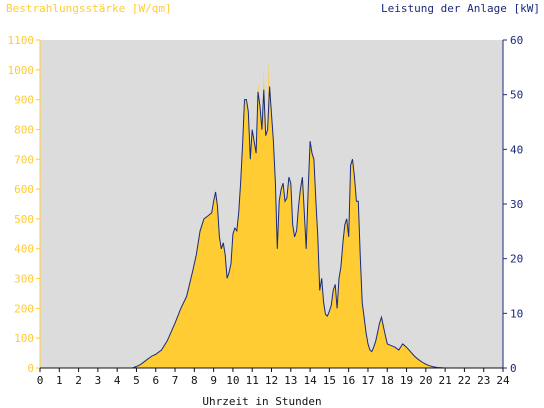 The width and height of the screenshot is (544, 408). Describe the element at coordinates (387, 380) in the screenshot. I see `x-tick-label: 18` at that location.